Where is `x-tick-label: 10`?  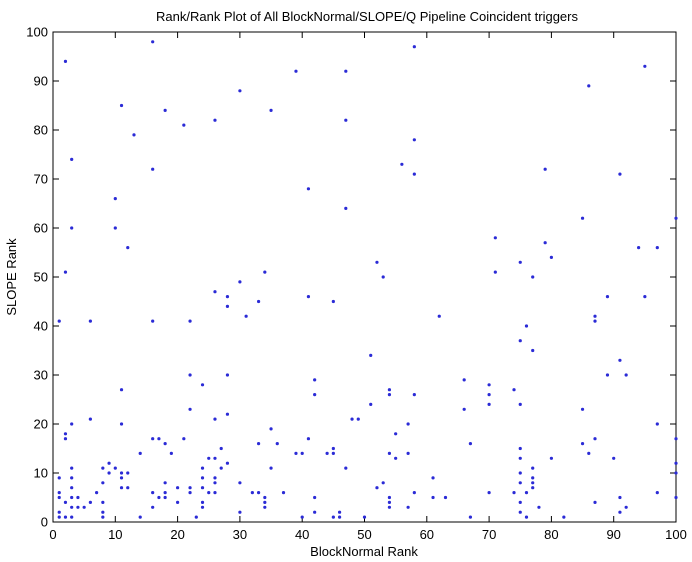
x-tick-label: 10 is located at coordinates (115, 534).